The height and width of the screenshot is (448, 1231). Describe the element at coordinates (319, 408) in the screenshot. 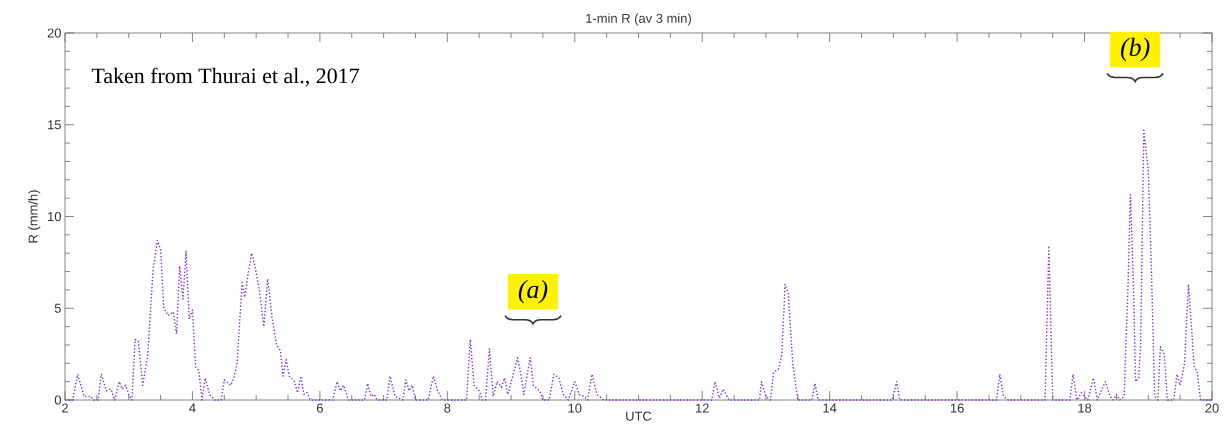

I see `x-tick-label: 6` at that location.